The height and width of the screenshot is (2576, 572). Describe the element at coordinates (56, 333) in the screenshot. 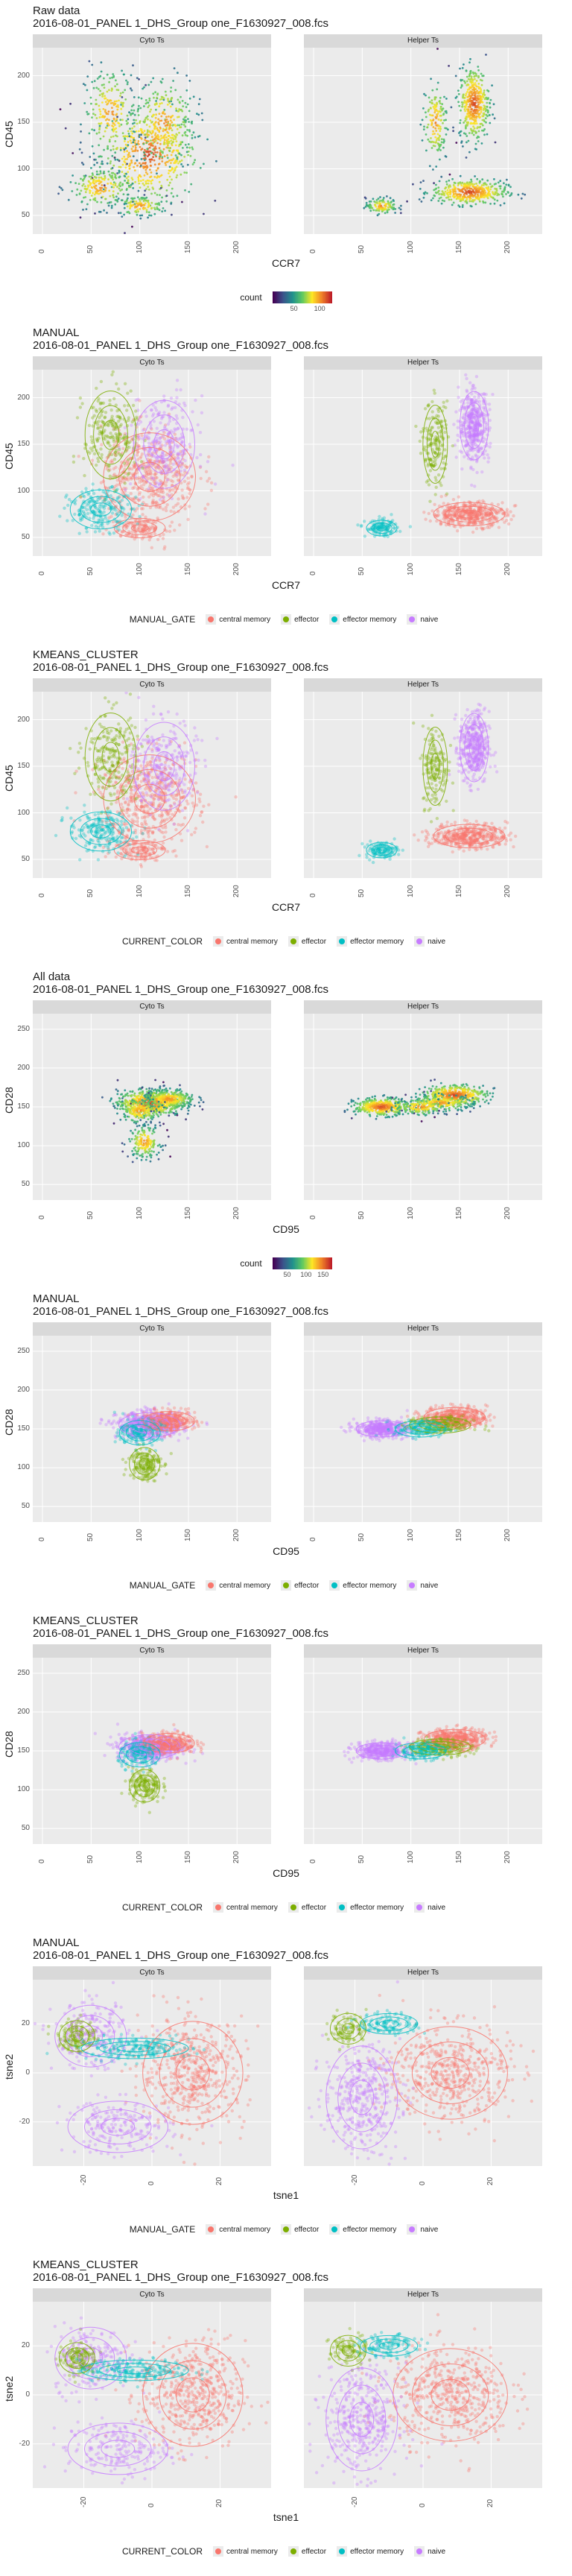

I see `chart-title: MANUAL` at that location.